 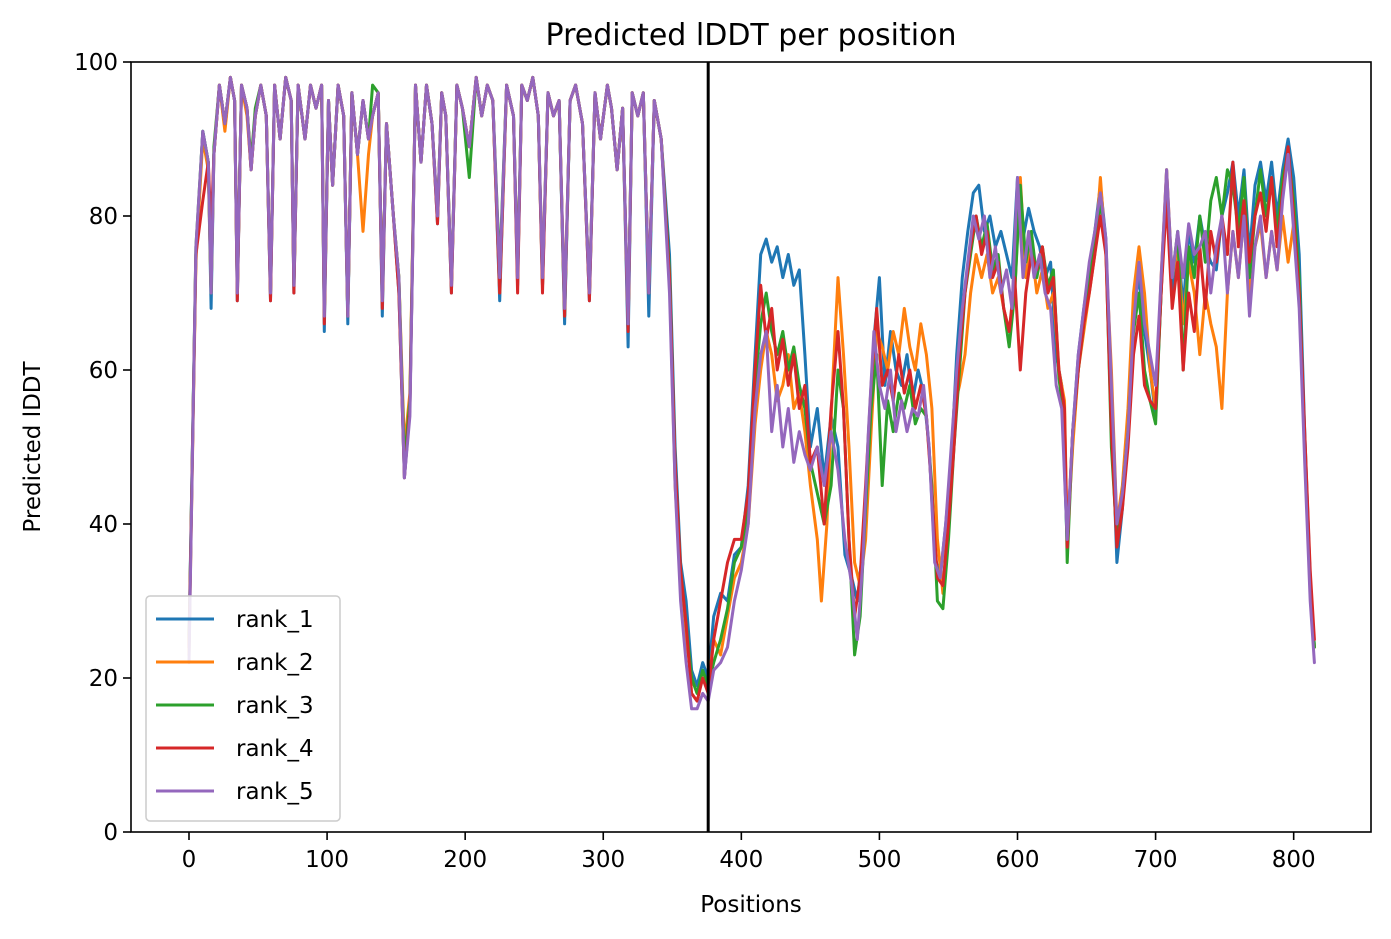 What do you see at coordinates (103, 679) in the screenshot?
I see `y-tick-label: 20` at bounding box center [103, 679].